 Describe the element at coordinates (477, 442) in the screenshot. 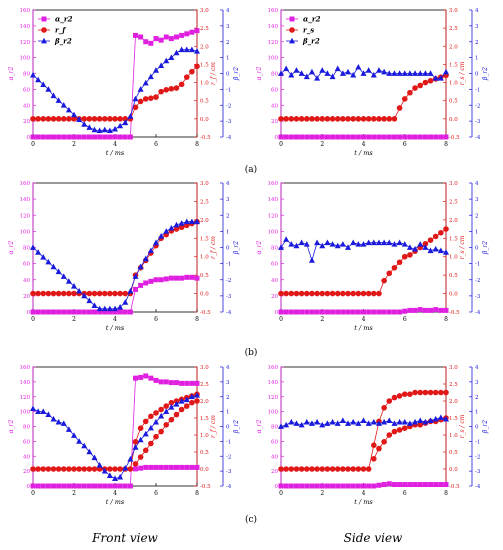

I see `beta-tick-label: -1` at that location.